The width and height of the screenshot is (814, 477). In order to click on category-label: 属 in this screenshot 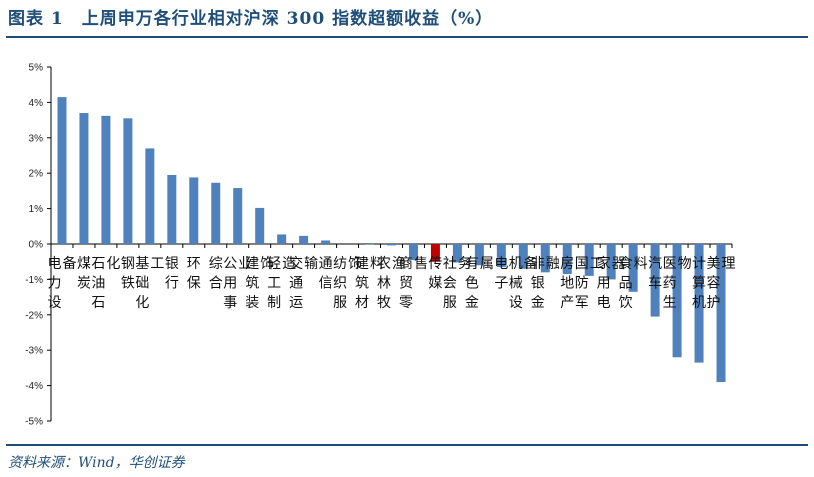, I will do `click(487, 264)`.